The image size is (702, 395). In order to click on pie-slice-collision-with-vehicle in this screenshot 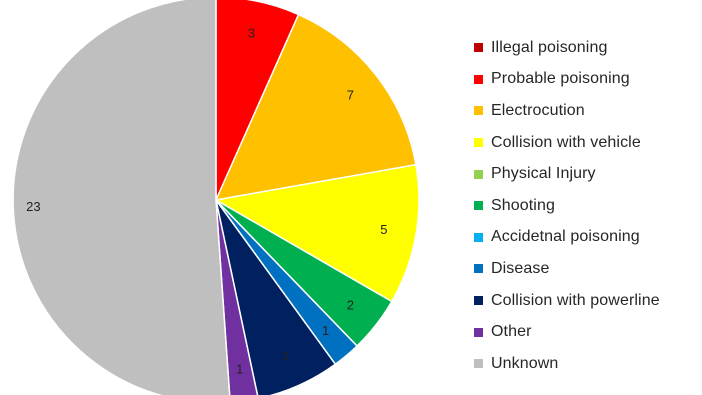, I will do `click(316, 233)`.